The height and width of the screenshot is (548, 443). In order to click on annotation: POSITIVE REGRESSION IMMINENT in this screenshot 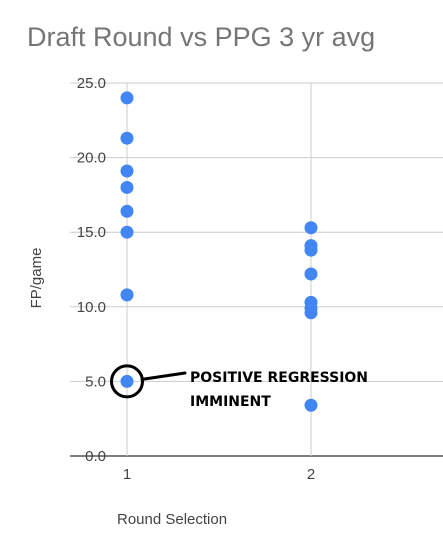, I will do `click(239, 387)`.